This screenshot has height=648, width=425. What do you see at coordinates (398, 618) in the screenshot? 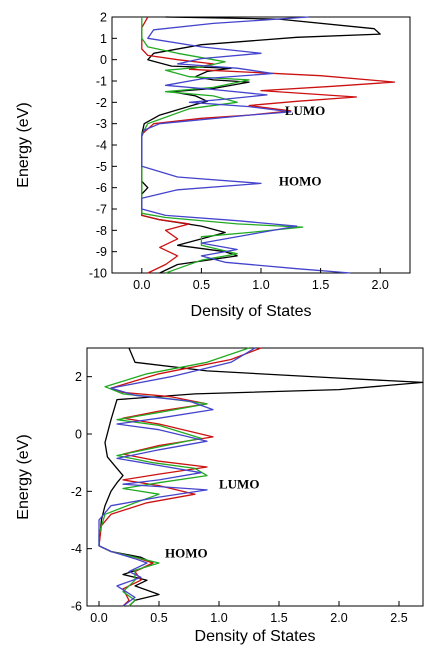
I see `x-tick-label: 2.5` at bounding box center [398, 618].